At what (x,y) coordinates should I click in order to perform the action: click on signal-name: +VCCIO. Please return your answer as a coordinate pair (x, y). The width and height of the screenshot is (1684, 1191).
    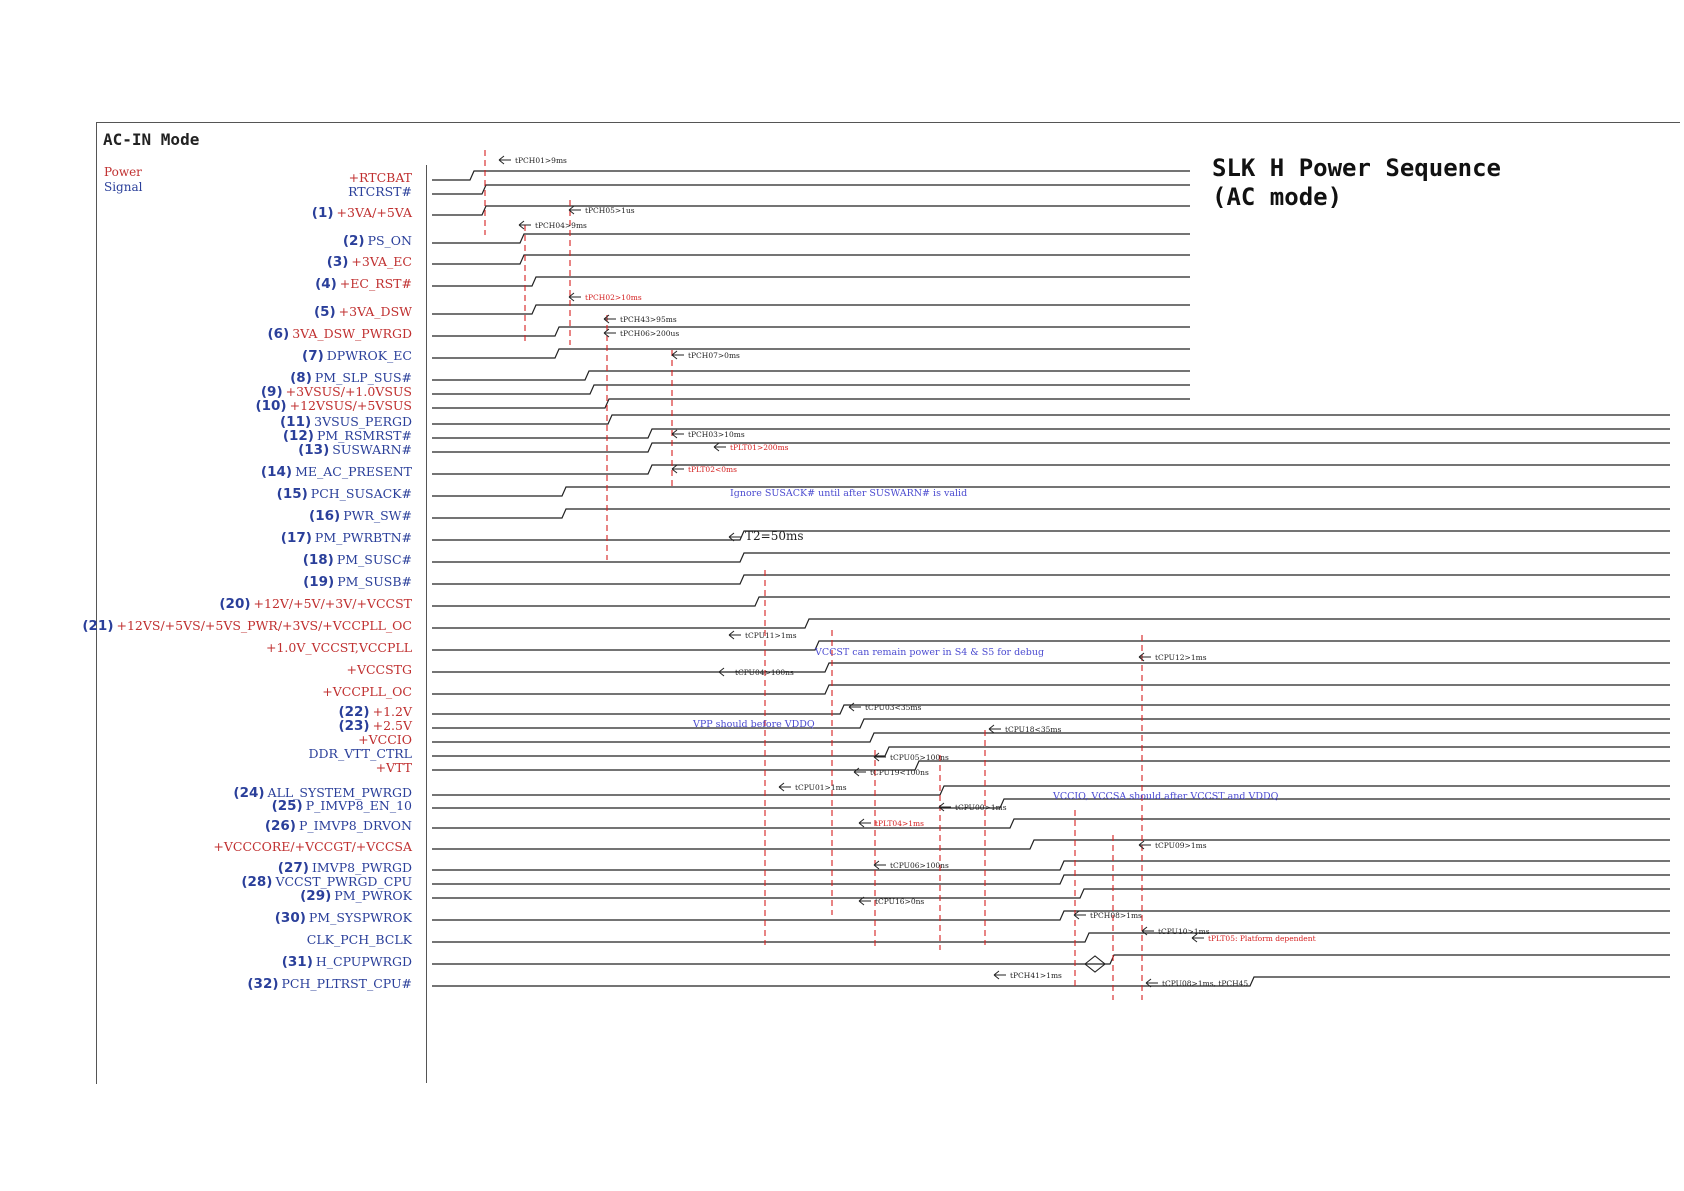
    Looking at the image, I should click on (385, 739).